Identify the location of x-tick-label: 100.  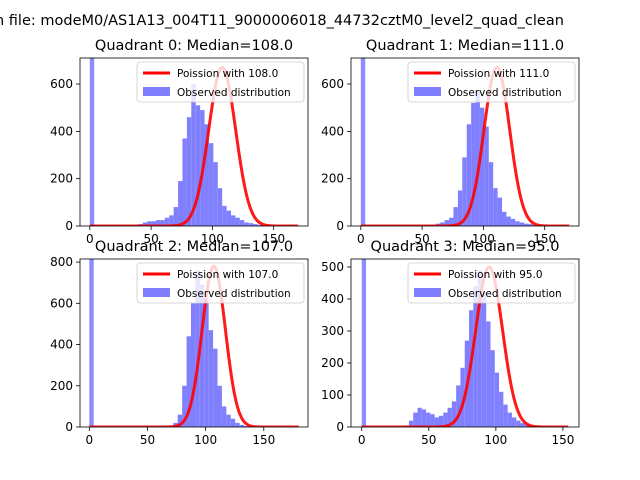
(495, 440).